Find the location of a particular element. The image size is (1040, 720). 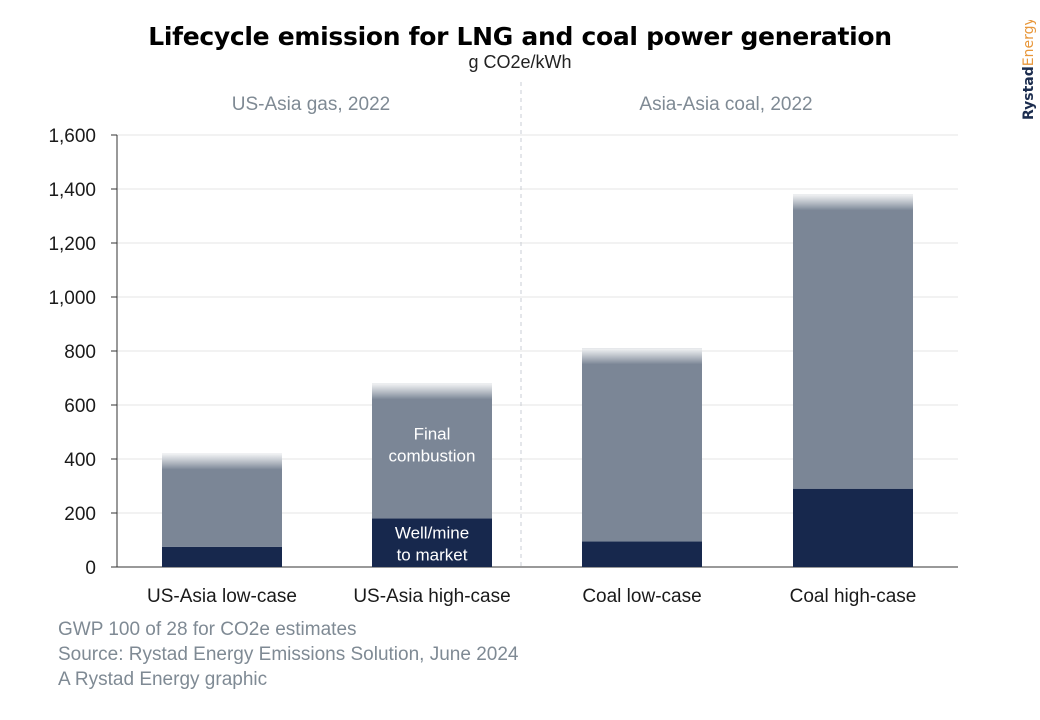

x-category-label: Coal high-case is located at coordinates (853, 596).